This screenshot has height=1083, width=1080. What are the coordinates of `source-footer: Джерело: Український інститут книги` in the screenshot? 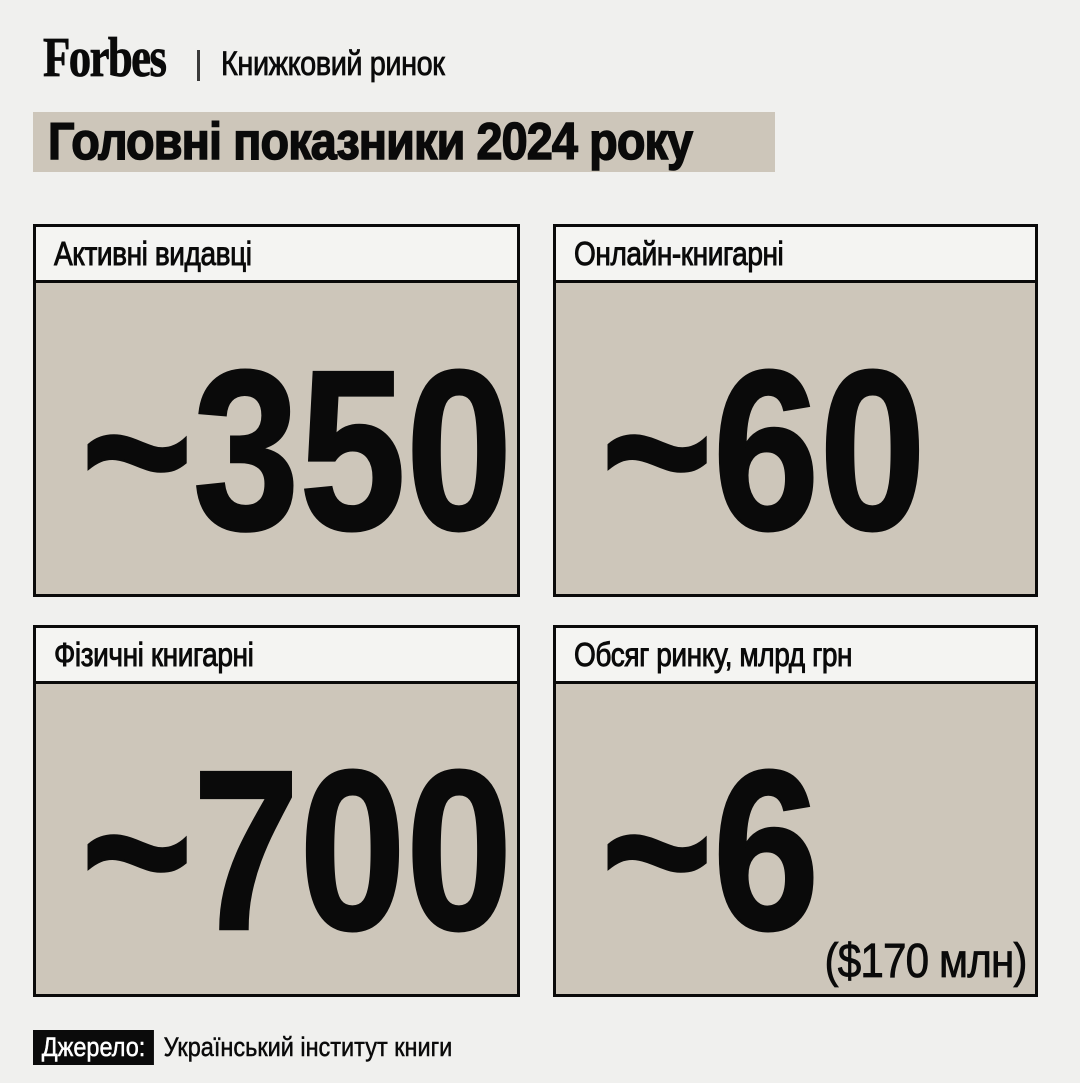 It's located at (243, 1047).